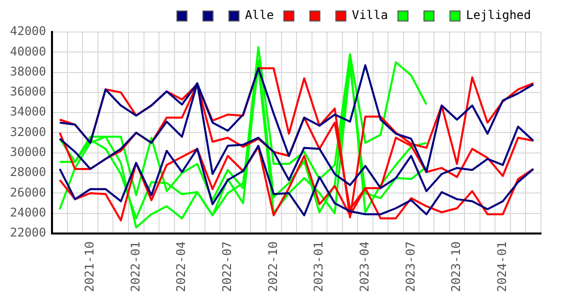  What do you see at coordinates (227, 266) in the screenshot?
I see `x-tick-label: 2022-07` at bounding box center [227, 266].